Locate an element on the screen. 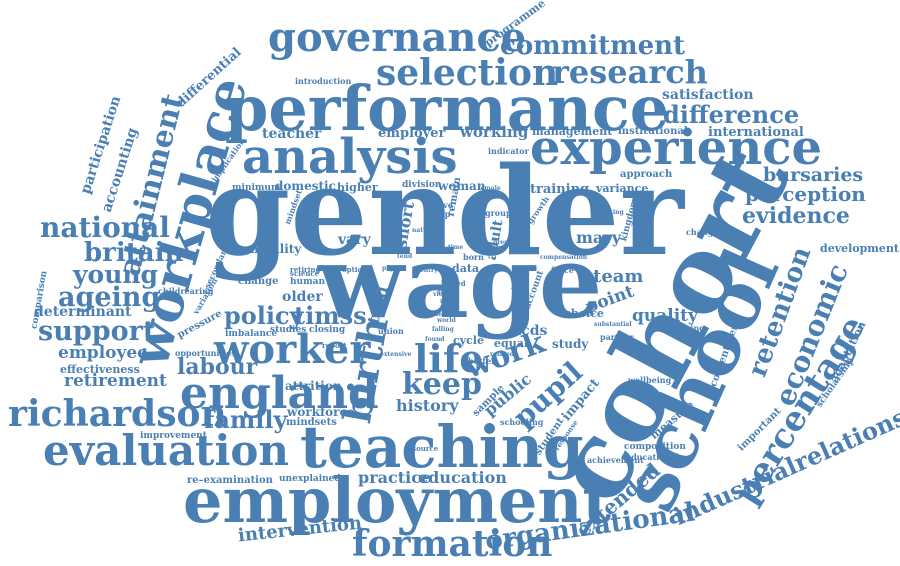 The width and height of the screenshot is (900, 566). word-effectiveness: effectiveness is located at coordinates (100, 369).